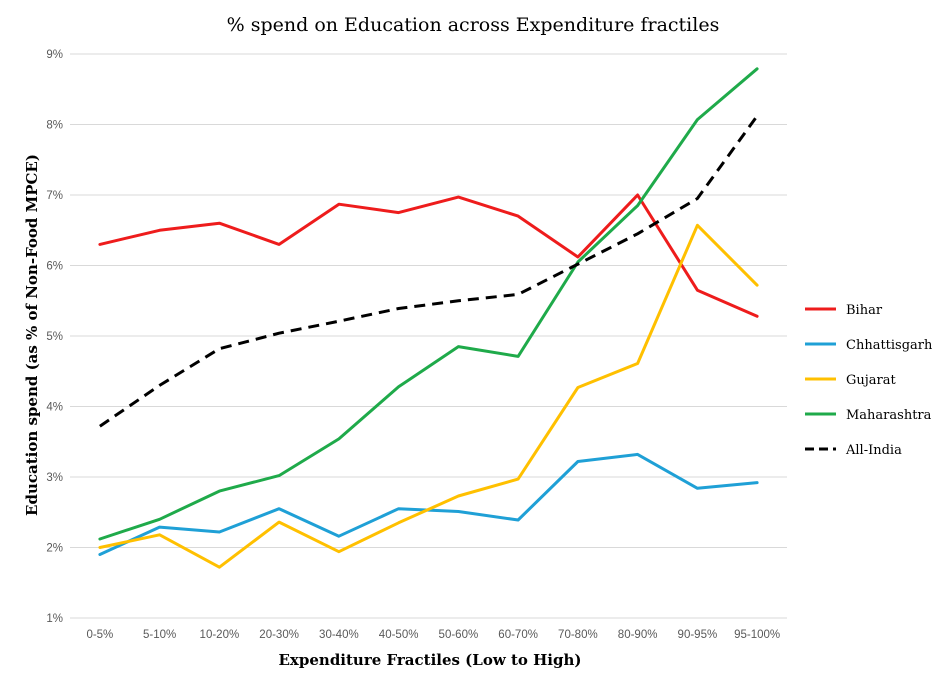  What do you see at coordinates (873, 450) in the screenshot?
I see `legend-label: All-India` at bounding box center [873, 450].